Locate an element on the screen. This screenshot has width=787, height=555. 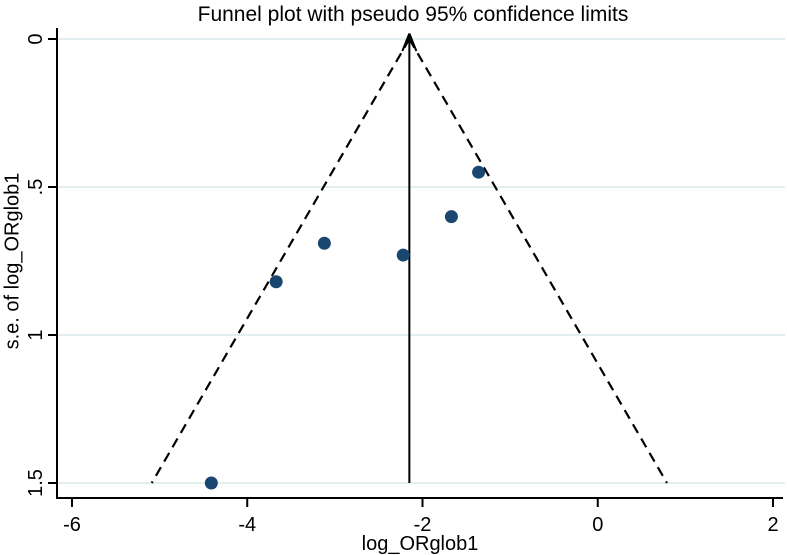
x-tick-label: -4 is located at coordinates (247, 525).